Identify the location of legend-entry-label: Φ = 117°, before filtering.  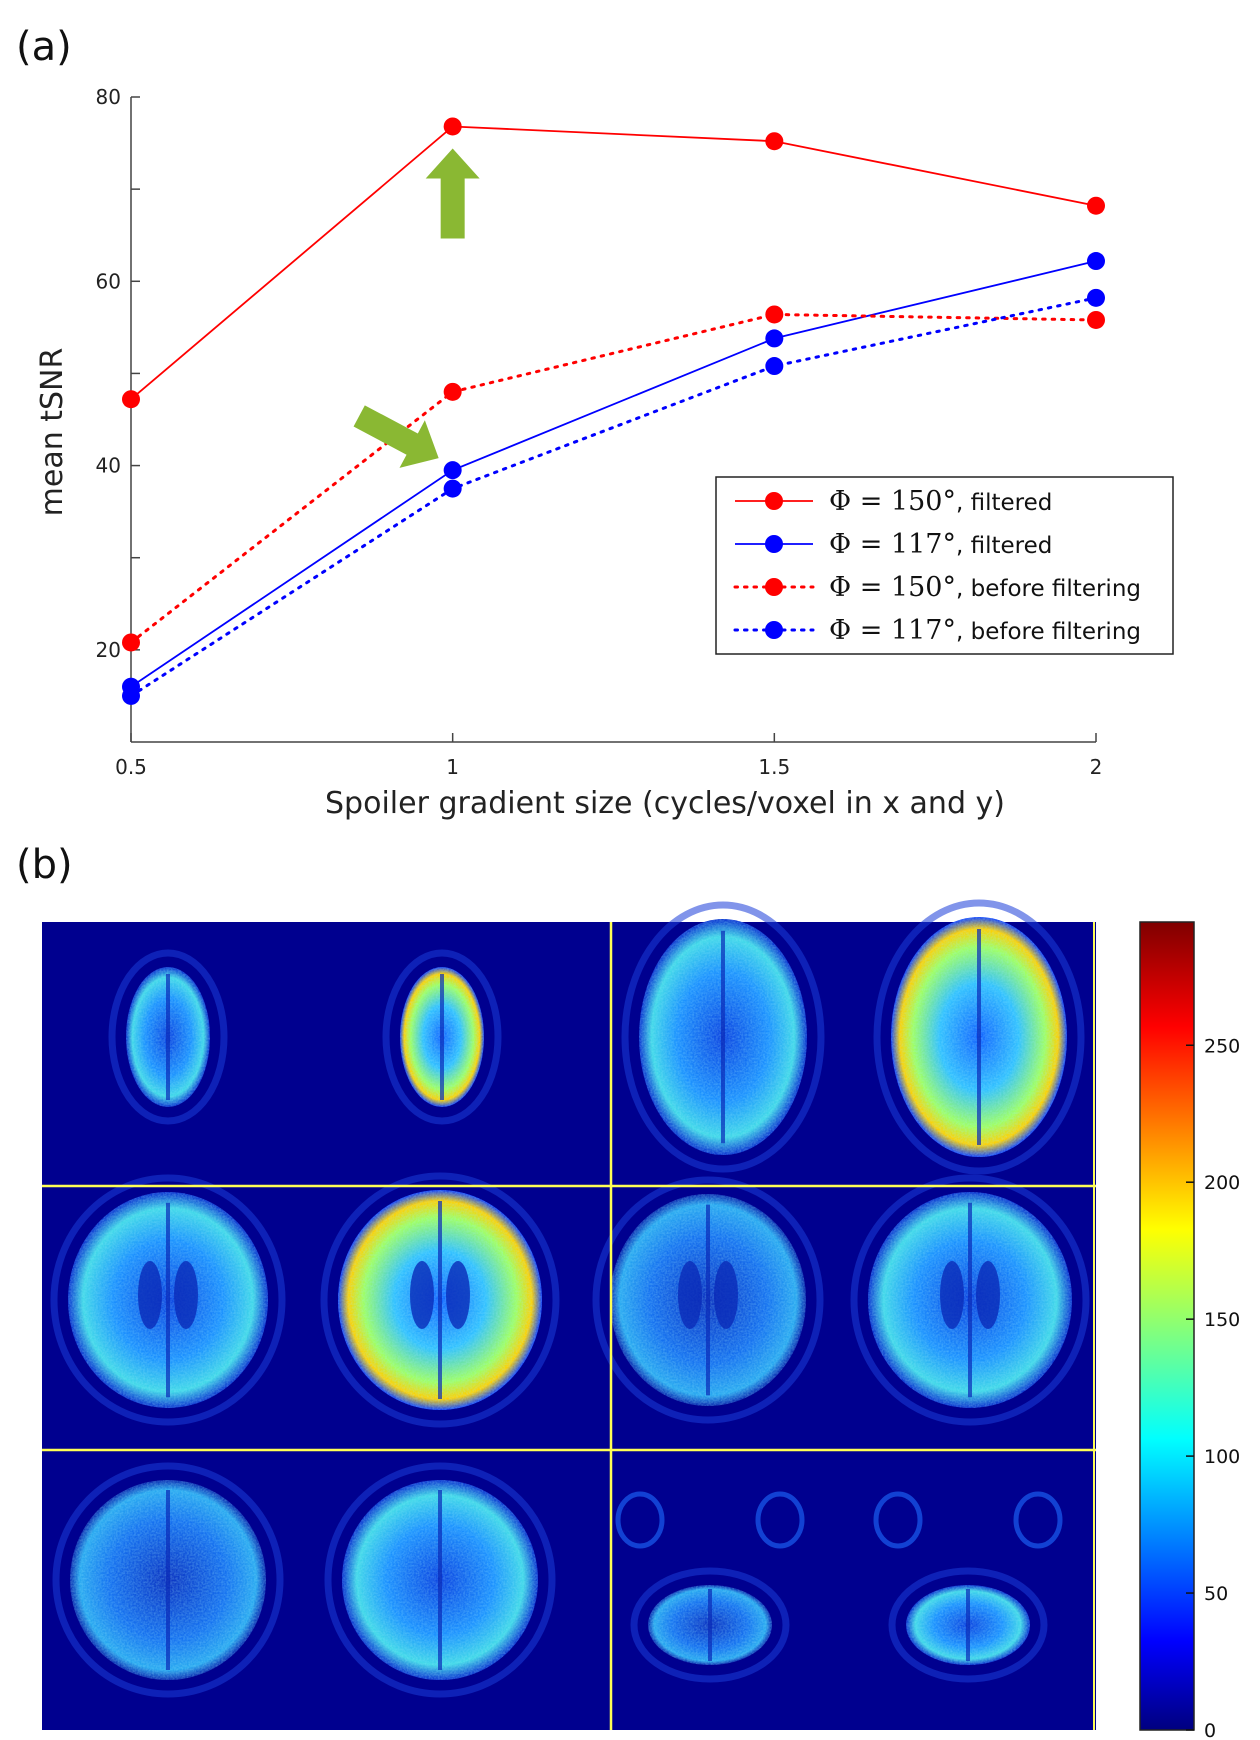
(985, 630).